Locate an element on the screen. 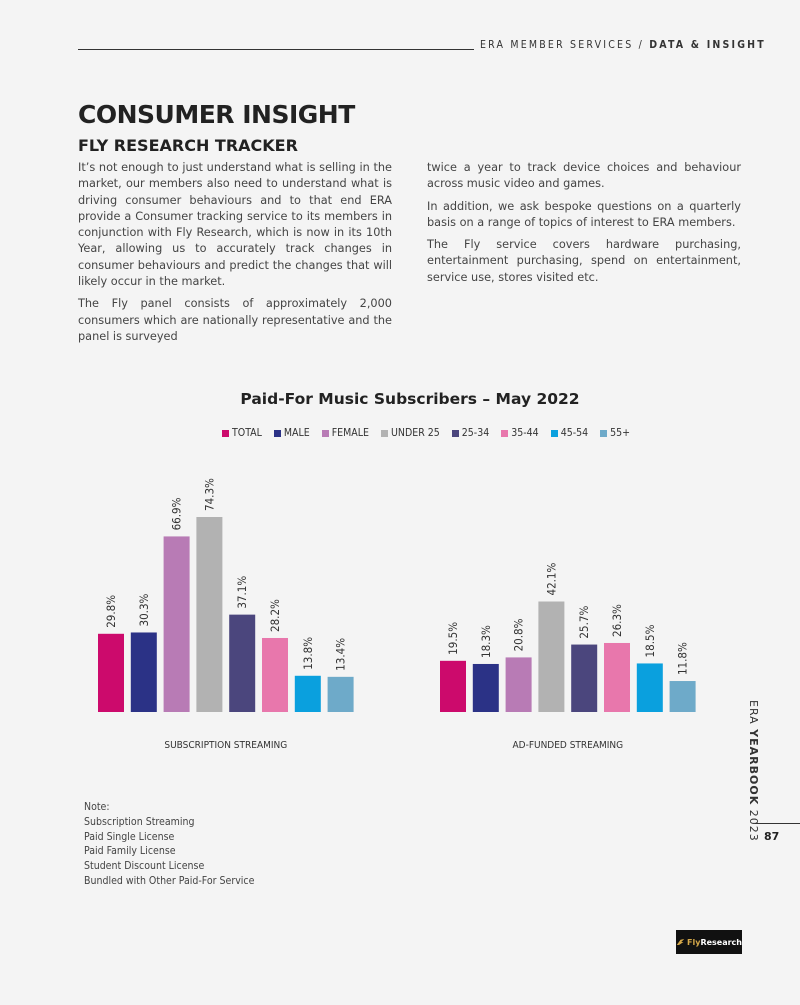 The width and height of the screenshot is (800, 1005). legend-item: TOTAL is located at coordinates (242, 433).